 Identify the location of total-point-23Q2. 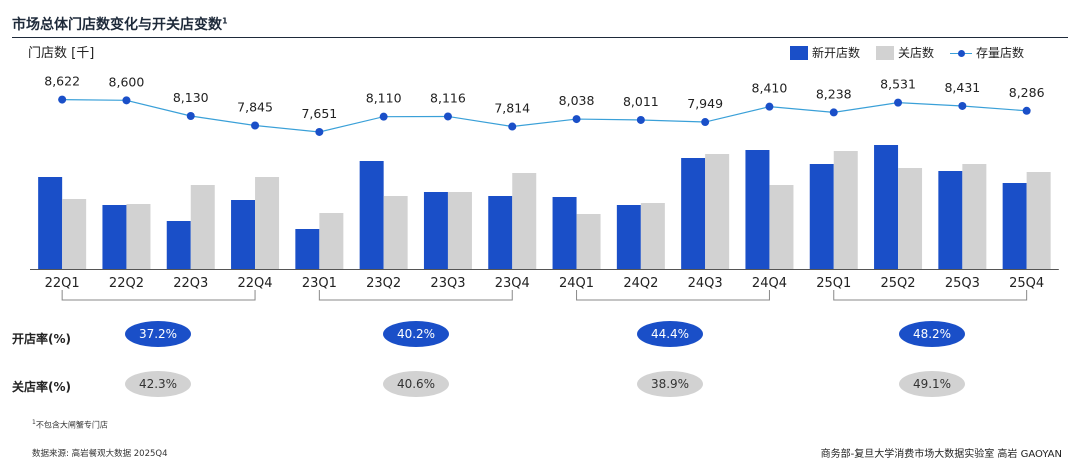
(383, 116).